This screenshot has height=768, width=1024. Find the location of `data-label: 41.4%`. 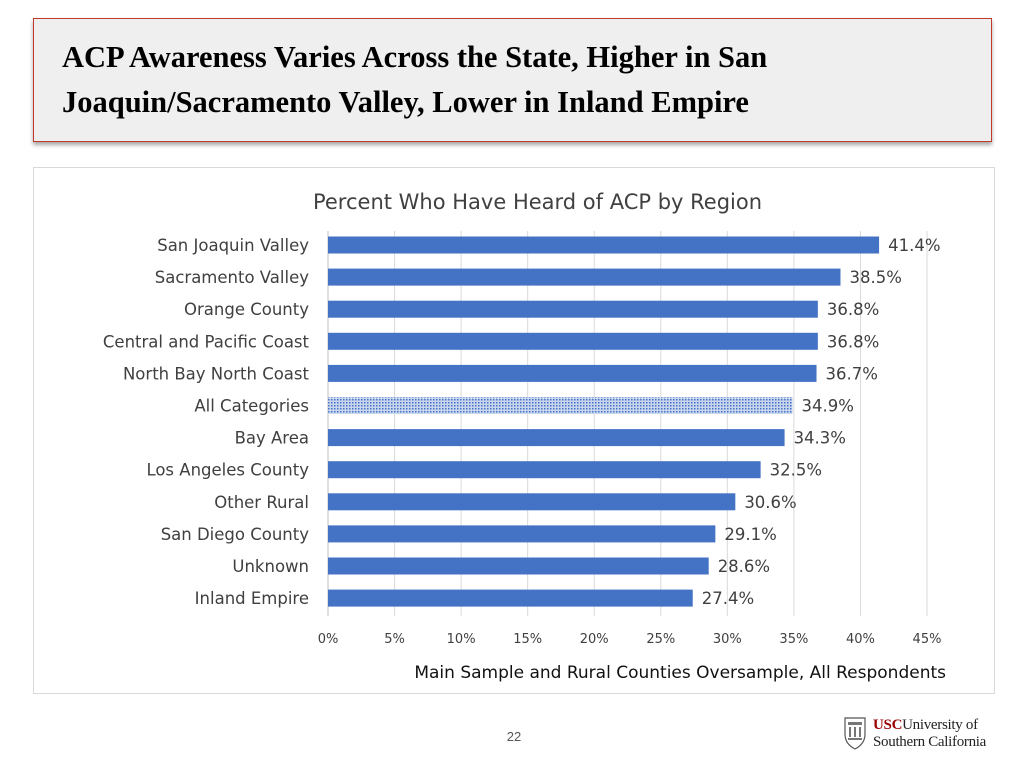

data-label: 41.4% is located at coordinates (914, 245).